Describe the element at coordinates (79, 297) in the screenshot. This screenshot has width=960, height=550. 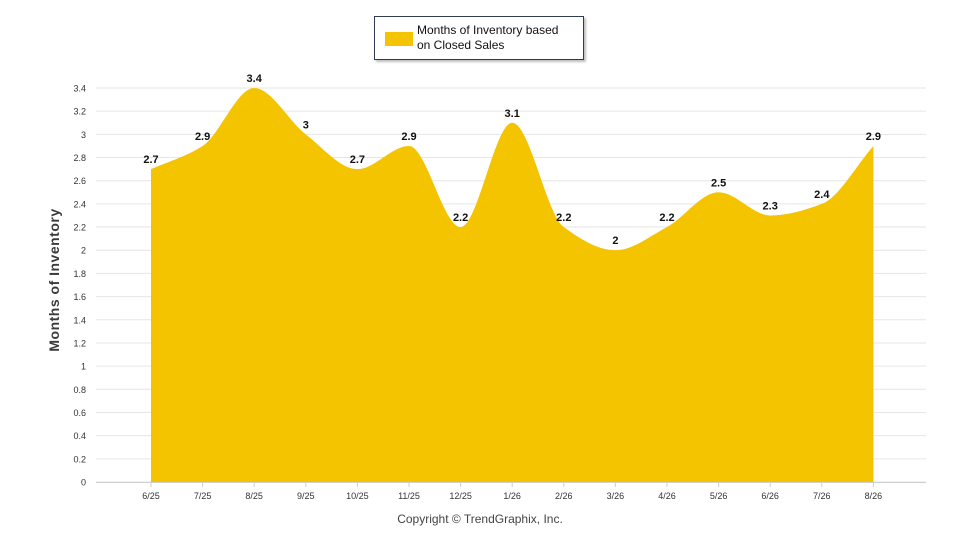
I see `y-tick-label: 1.6` at that location.